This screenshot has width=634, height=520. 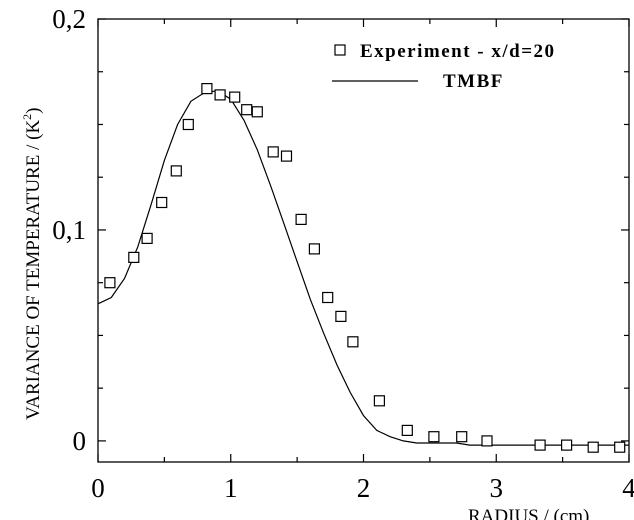 What do you see at coordinates (33, 111) in the screenshot?
I see `y-axis-title-close: )` at bounding box center [33, 111].